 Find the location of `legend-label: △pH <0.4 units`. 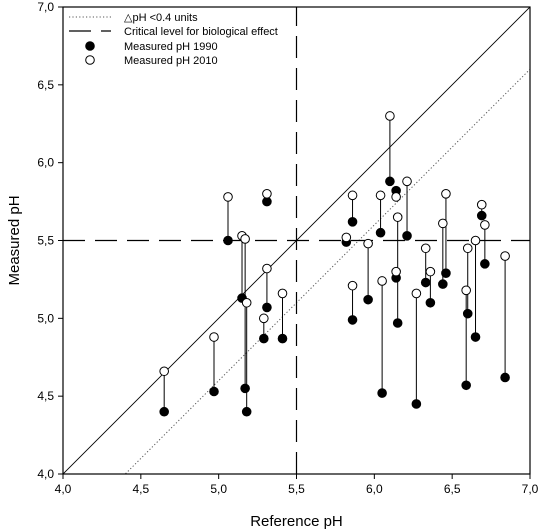

legend-label: △pH <0.4 units is located at coordinates (161, 18).